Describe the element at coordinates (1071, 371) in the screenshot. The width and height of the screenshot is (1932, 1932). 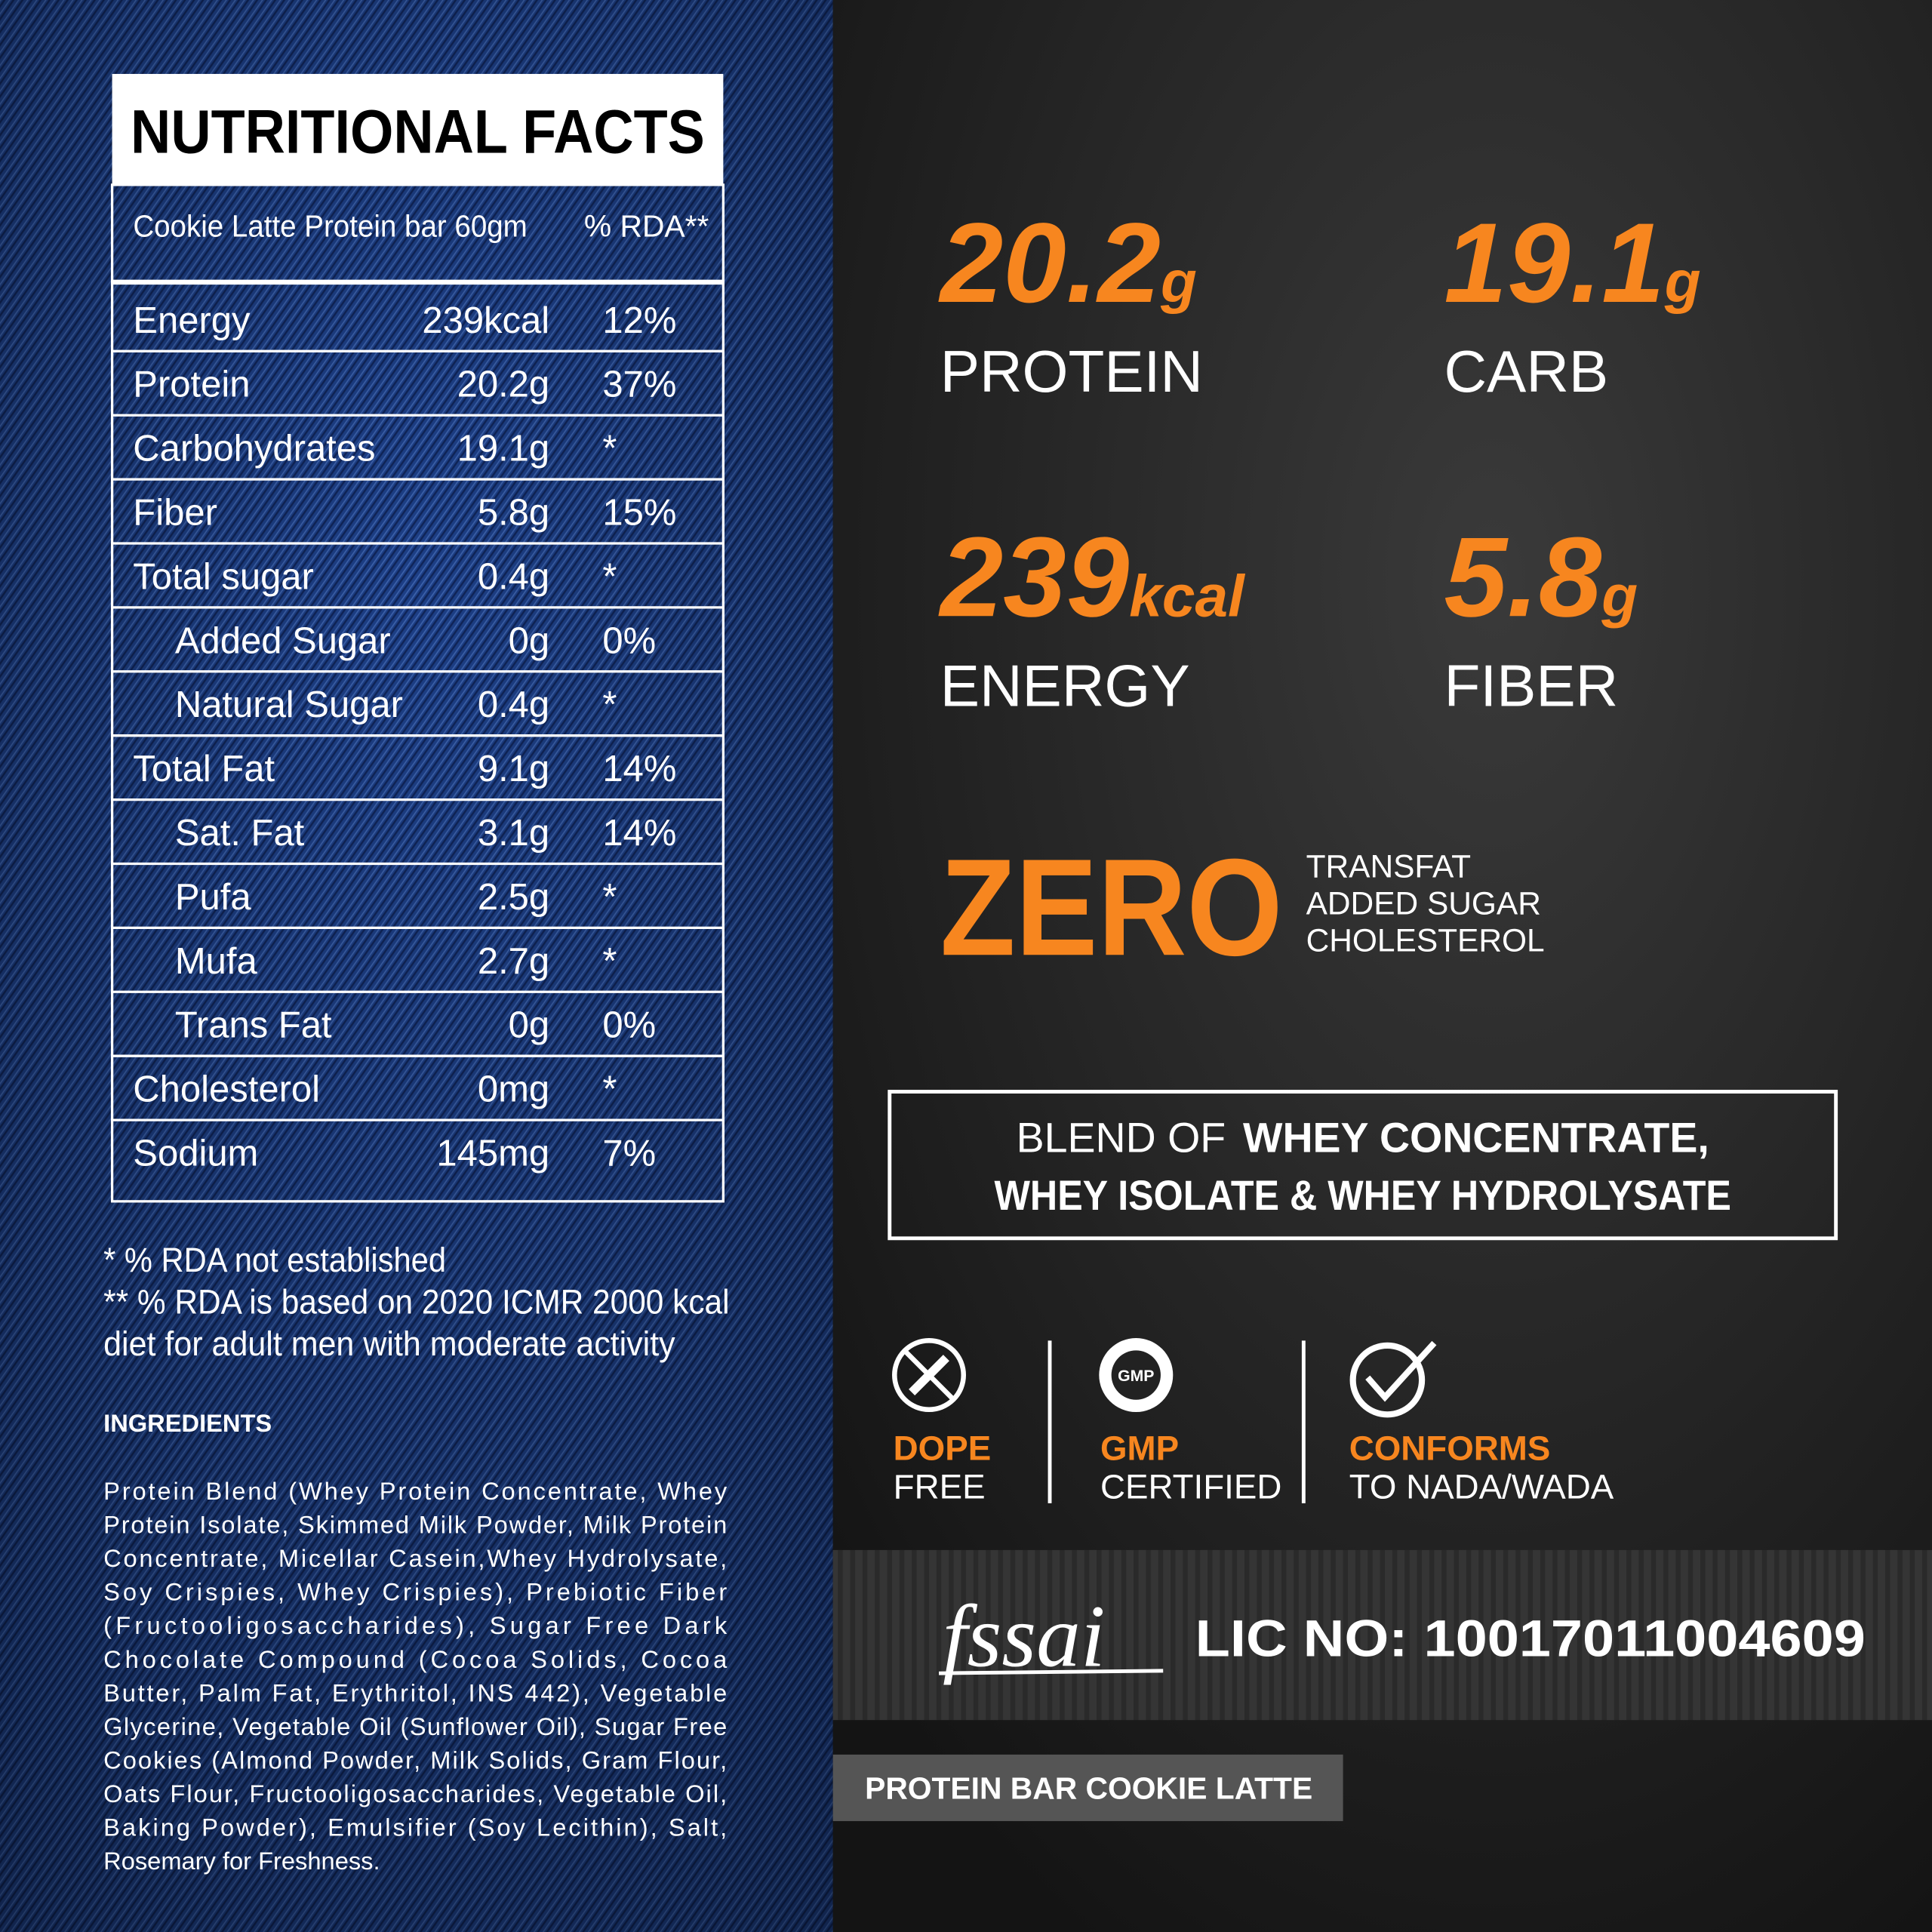
I see `highlight-label: PROTEIN` at that location.